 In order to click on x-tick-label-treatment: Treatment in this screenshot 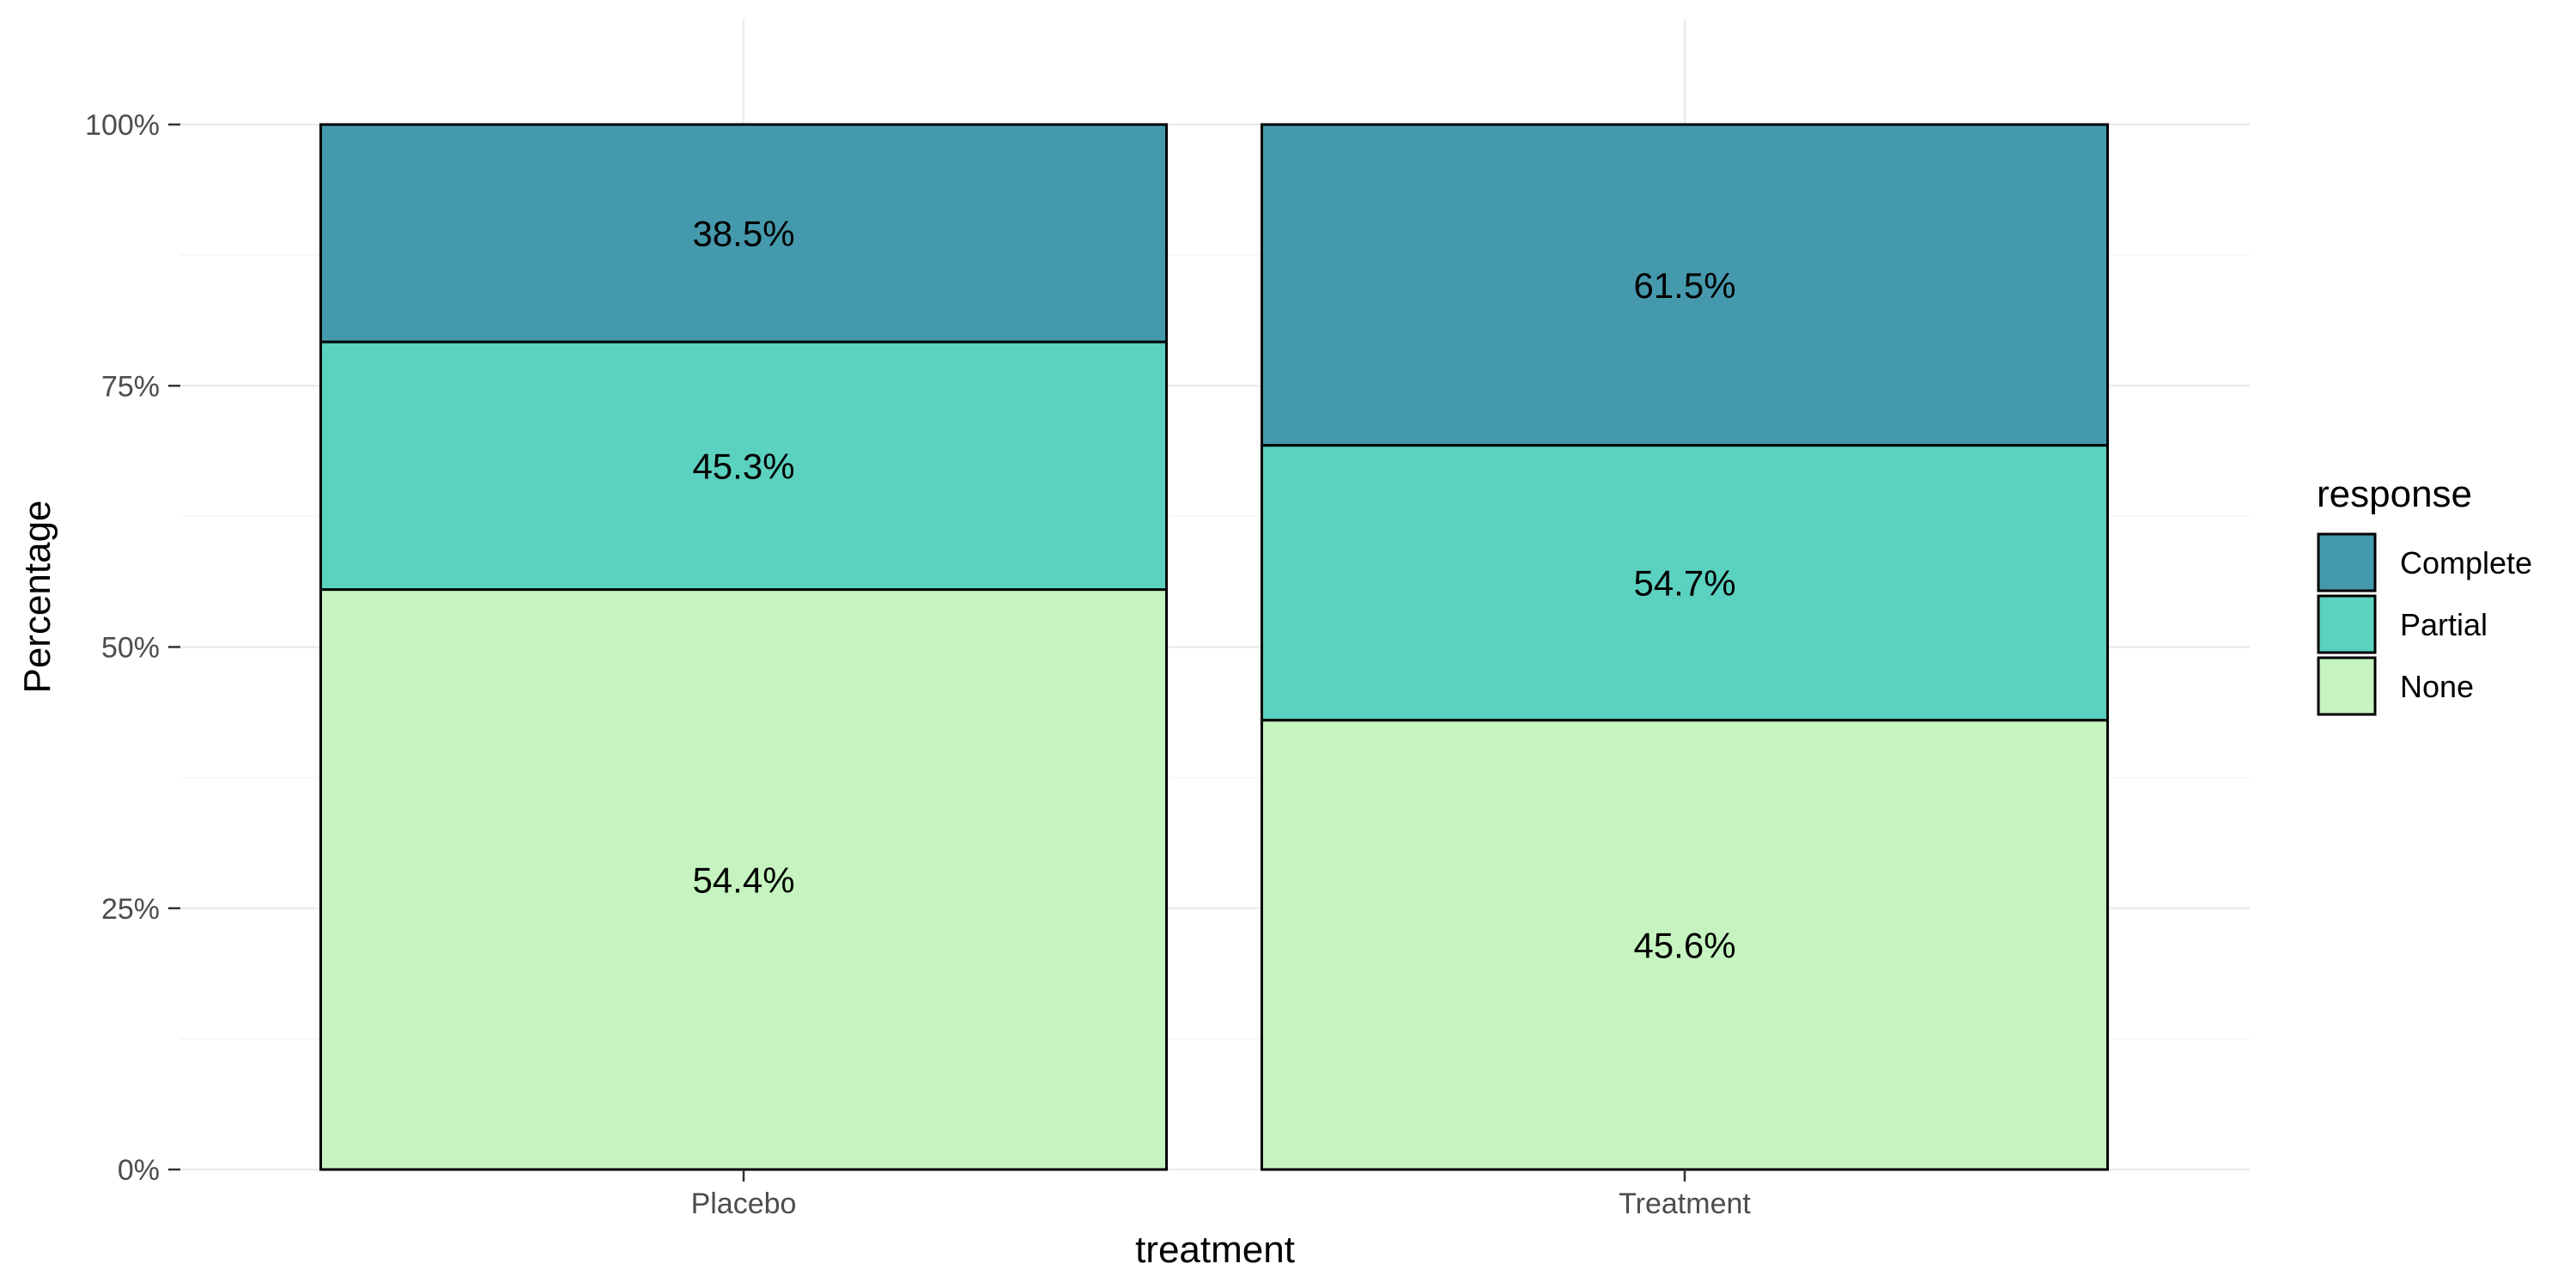, I will do `click(1685, 1204)`.